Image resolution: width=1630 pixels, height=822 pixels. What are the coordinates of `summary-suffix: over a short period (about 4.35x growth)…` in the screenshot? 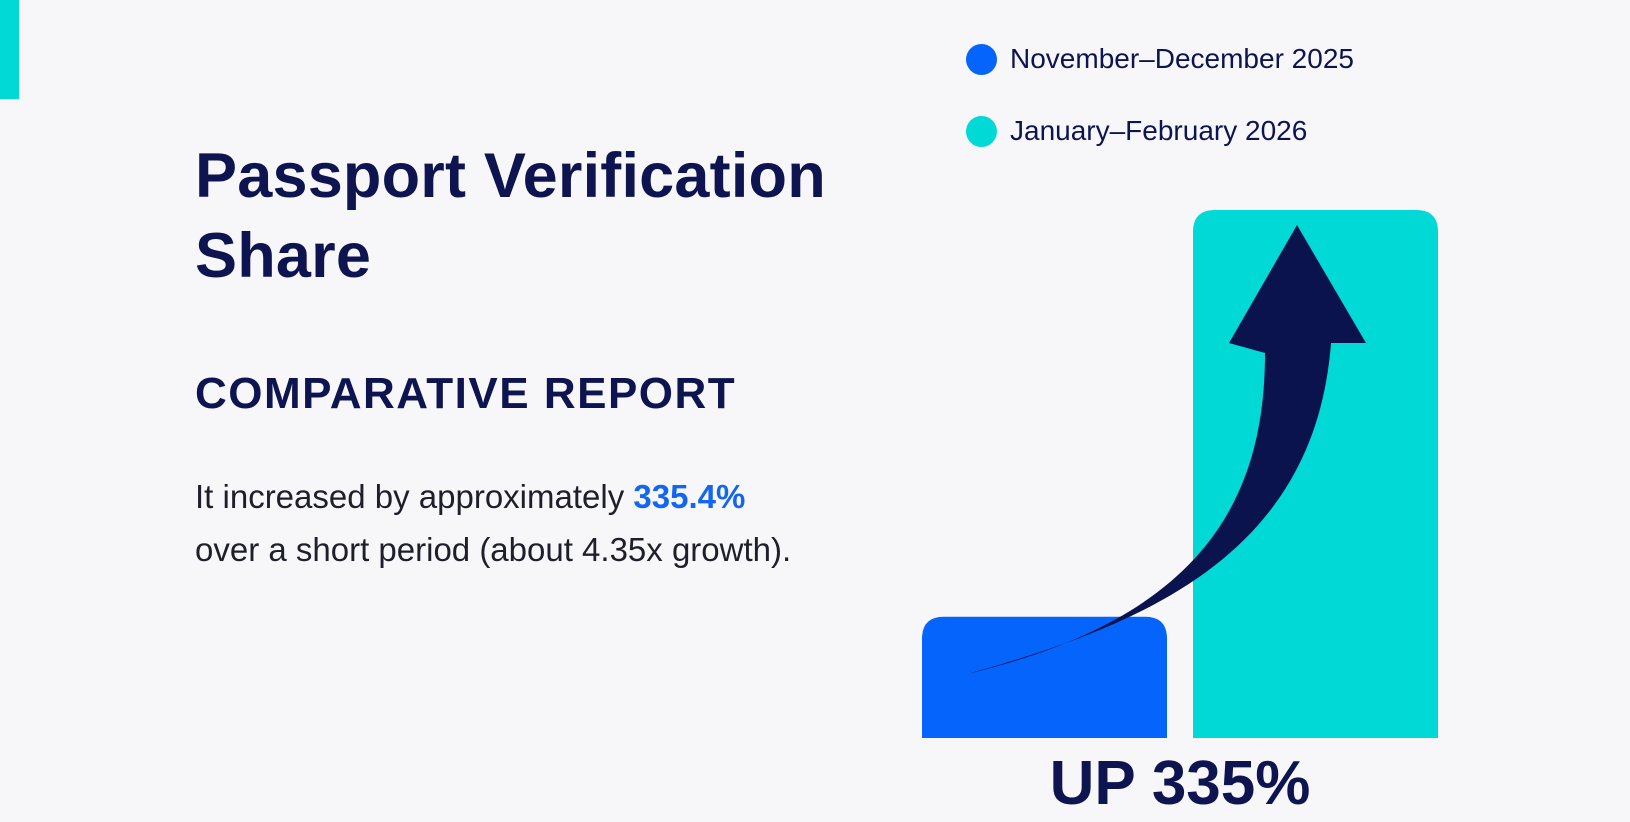 It's located at (493, 549).